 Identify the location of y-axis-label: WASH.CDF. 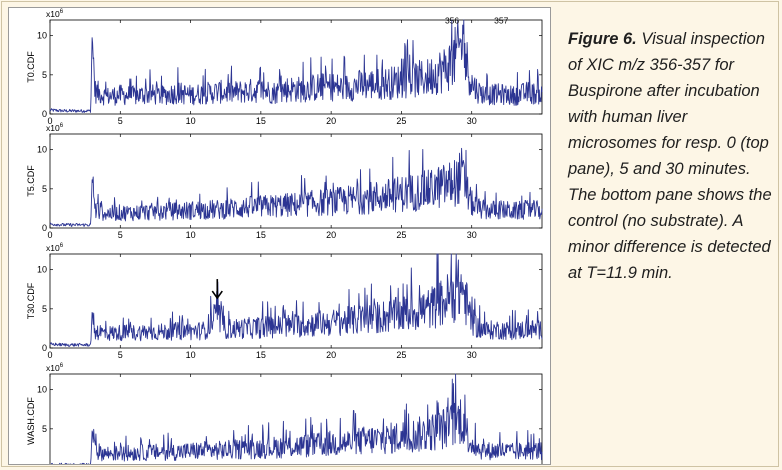
(31, 421).